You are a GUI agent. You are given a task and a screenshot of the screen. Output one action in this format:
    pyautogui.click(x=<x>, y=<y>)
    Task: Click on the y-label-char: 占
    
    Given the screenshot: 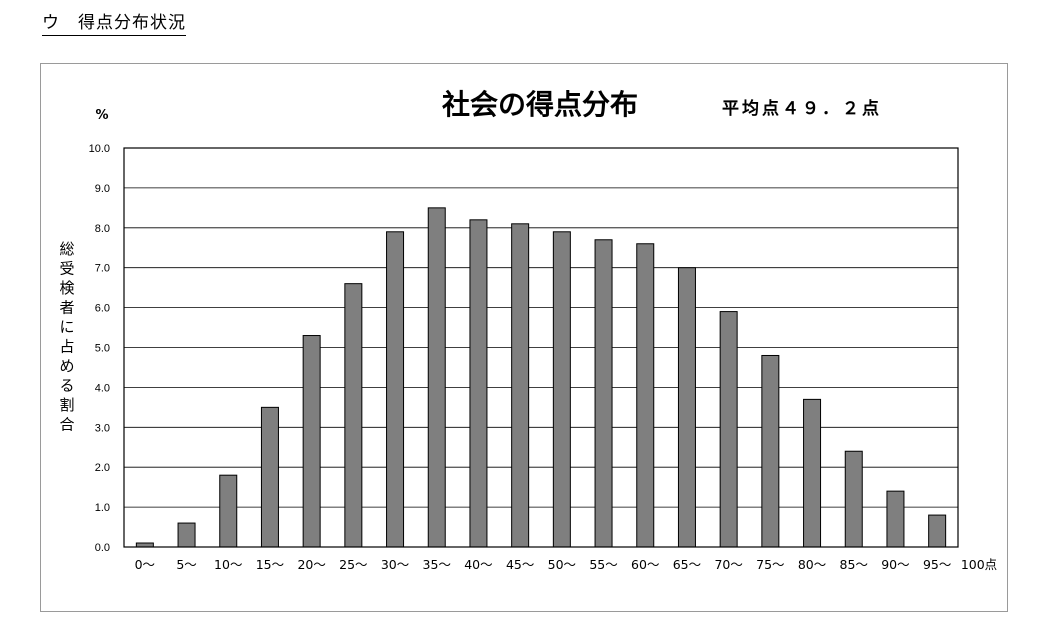 What is the action you would take?
    pyautogui.click(x=66, y=347)
    